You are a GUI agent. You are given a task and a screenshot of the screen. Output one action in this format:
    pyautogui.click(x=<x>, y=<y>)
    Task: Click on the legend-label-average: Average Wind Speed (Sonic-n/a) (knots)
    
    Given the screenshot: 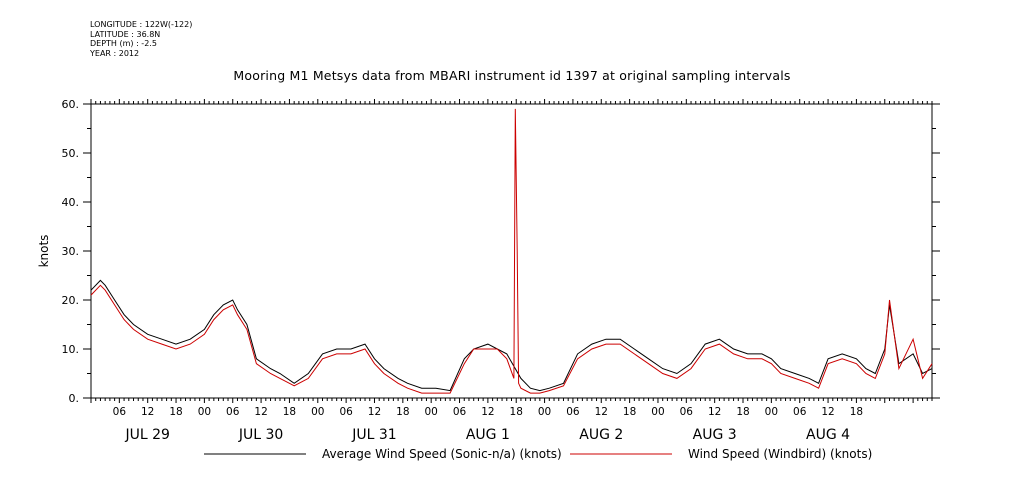 What is the action you would take?
    pyautogui.click(x=442, y=454)
    